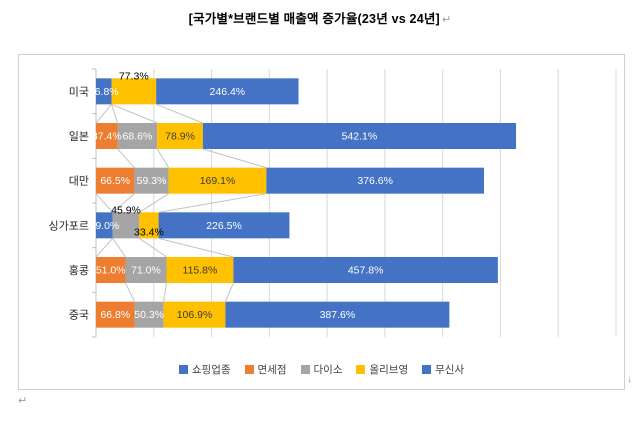 The height and width of the screenshot is (422, 640). I want to click on data-label: 51.0%, so click(111, 271).